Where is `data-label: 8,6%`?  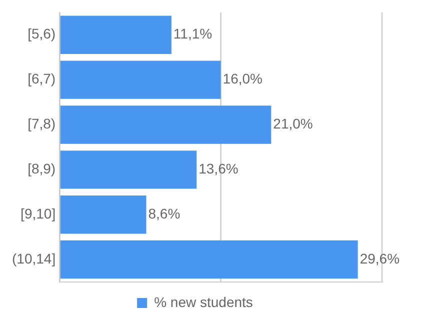
data-label: 8,6% is located at coordinates (164, 213).